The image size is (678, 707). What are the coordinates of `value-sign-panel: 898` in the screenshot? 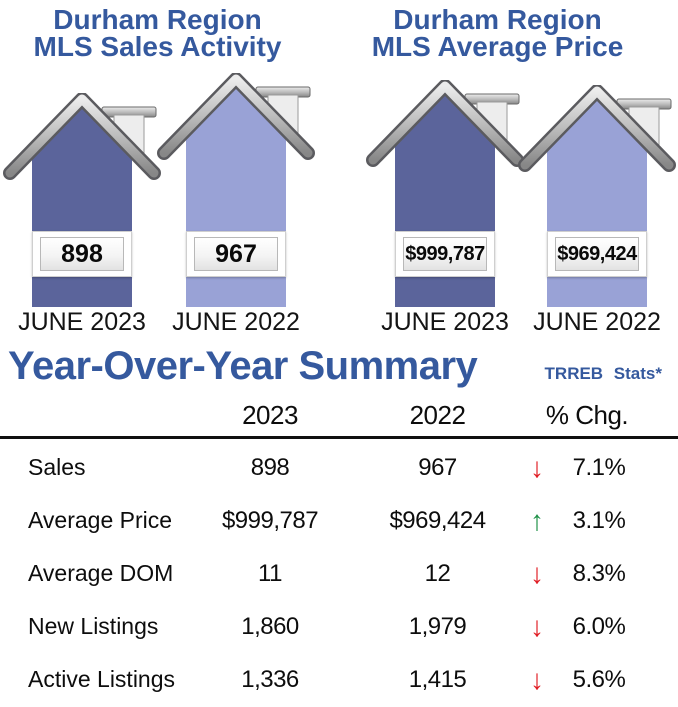 It's located at (82, 254).